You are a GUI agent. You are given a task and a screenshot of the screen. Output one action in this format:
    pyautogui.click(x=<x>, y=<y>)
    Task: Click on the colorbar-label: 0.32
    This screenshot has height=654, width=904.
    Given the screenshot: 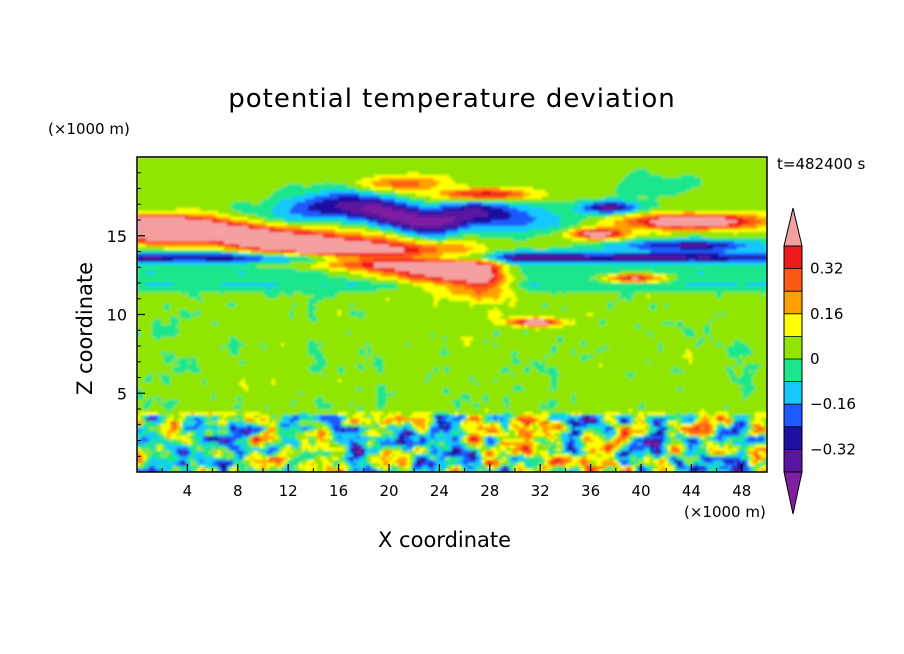 What is the action you would take?
    pyautogui.click(x=826, y=269)
    